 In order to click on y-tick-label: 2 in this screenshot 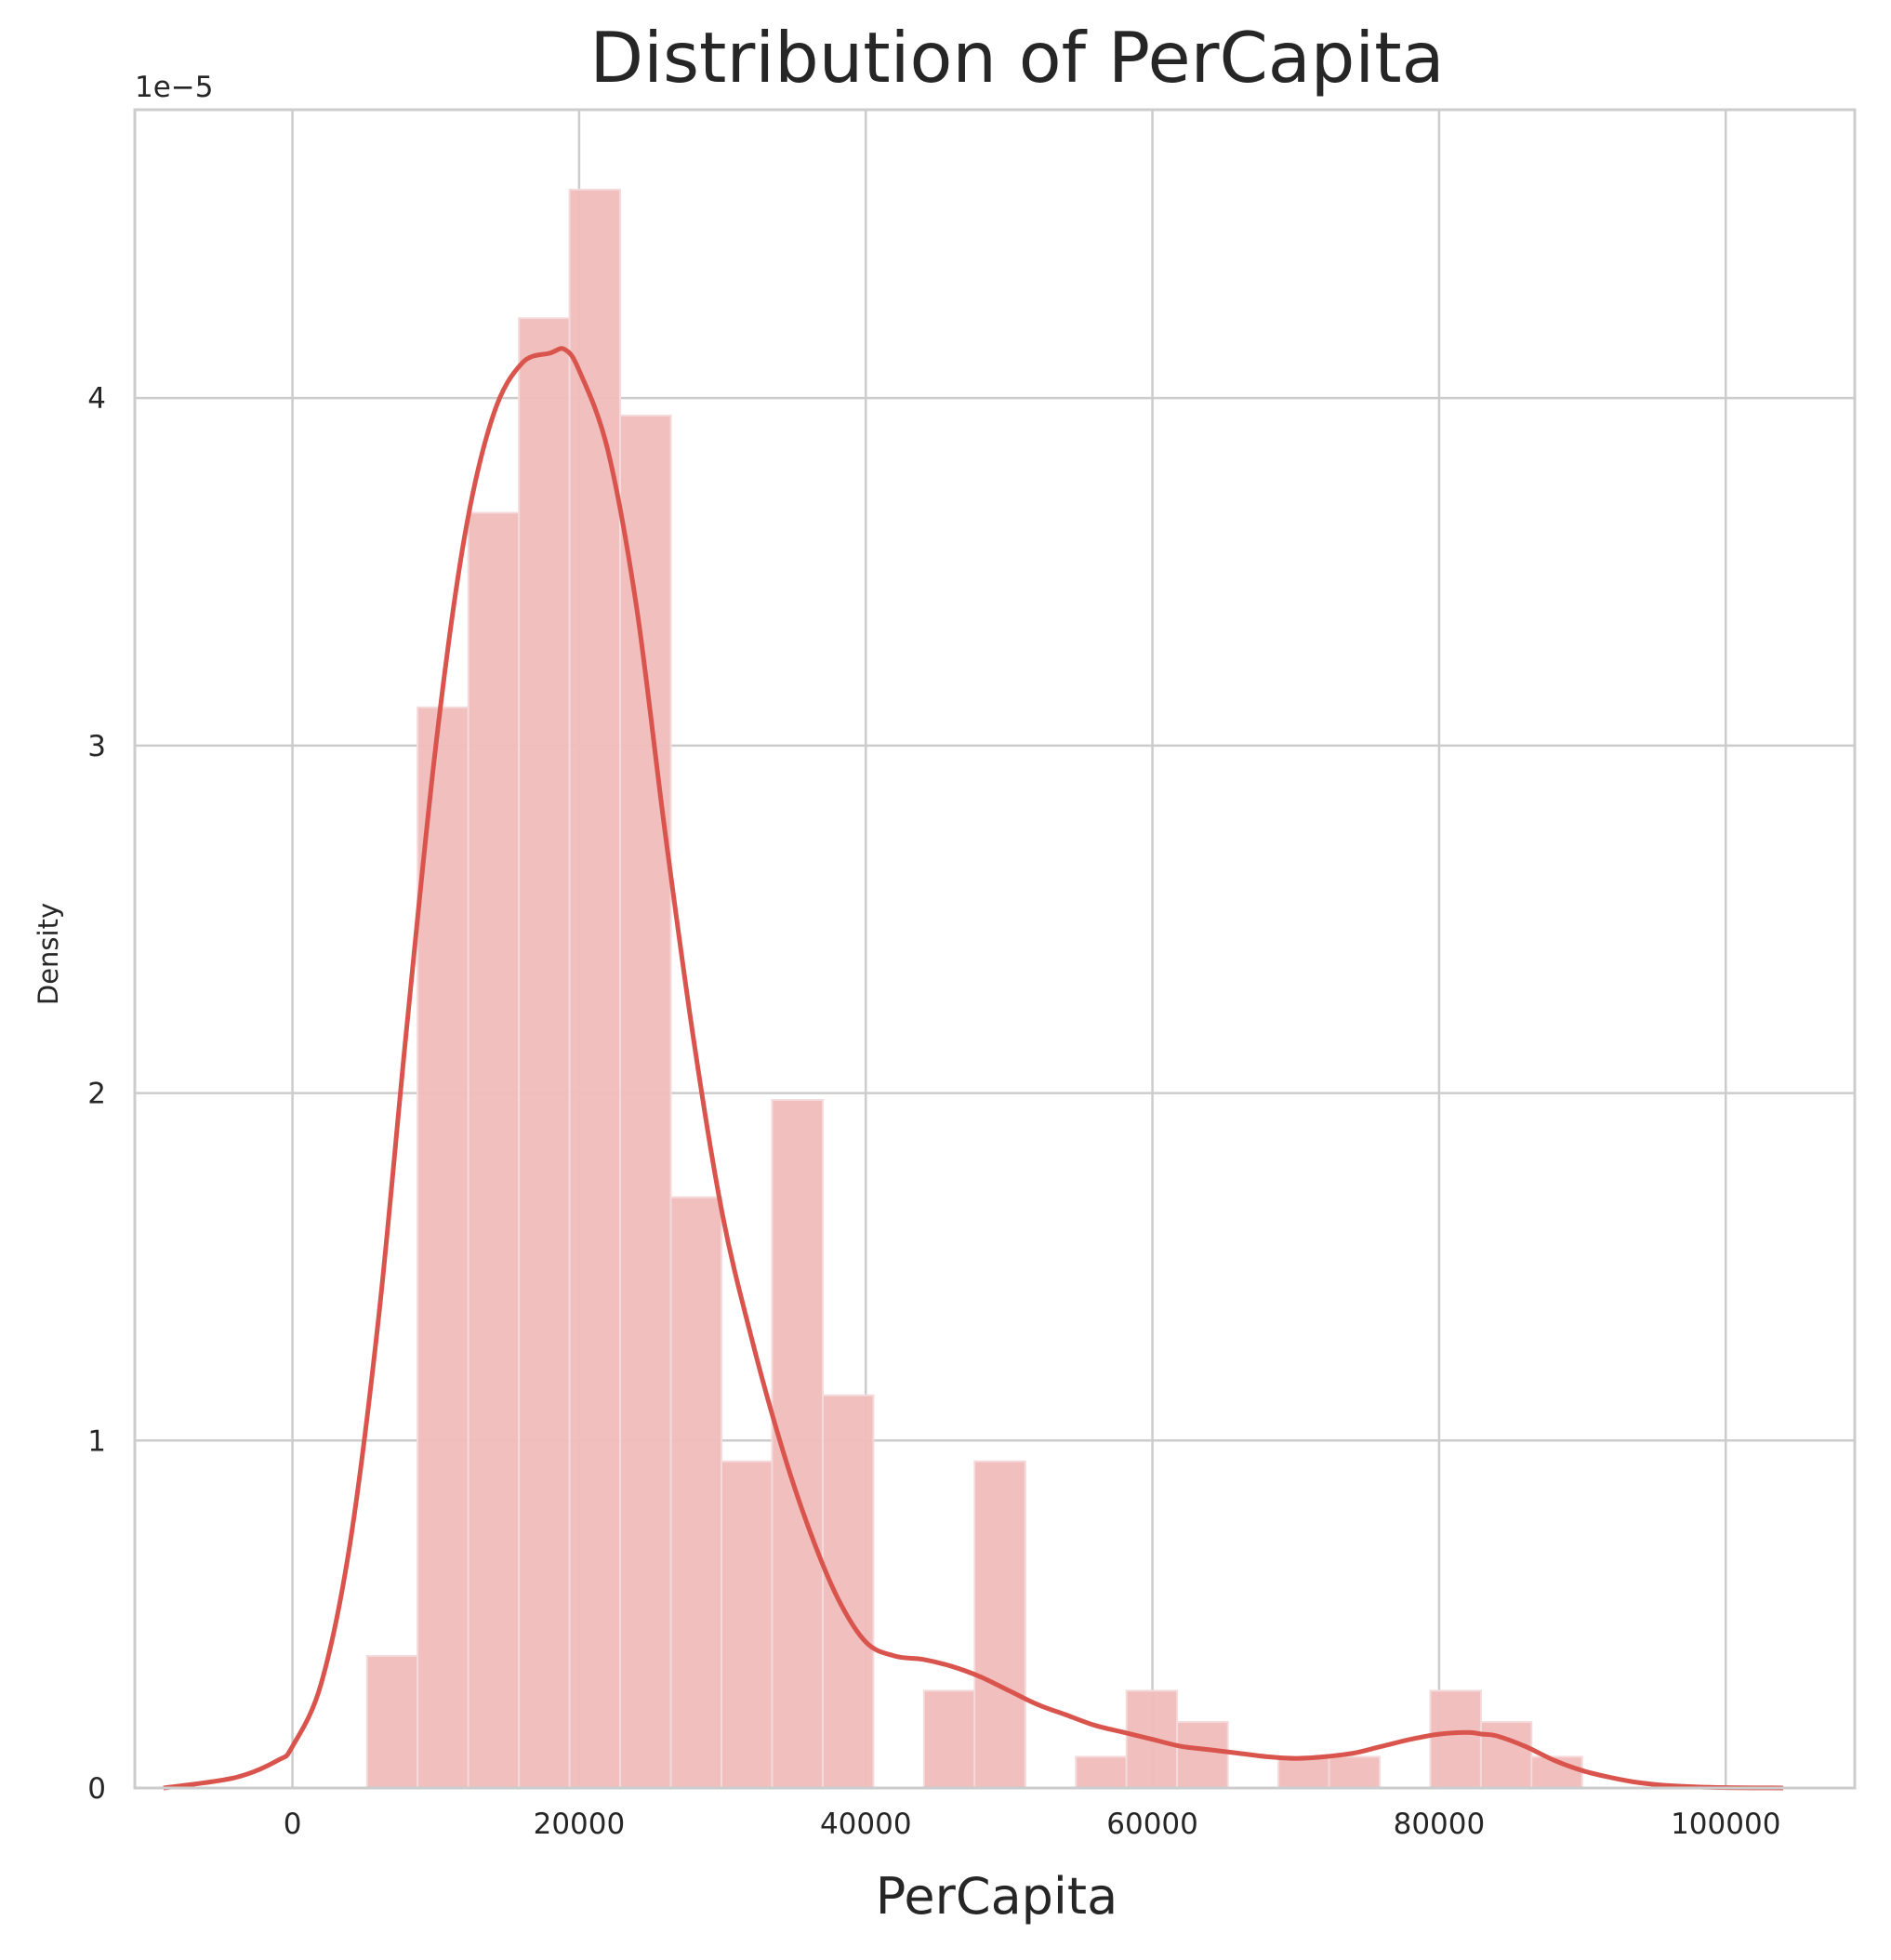, I will do `click(96, 1094)`.